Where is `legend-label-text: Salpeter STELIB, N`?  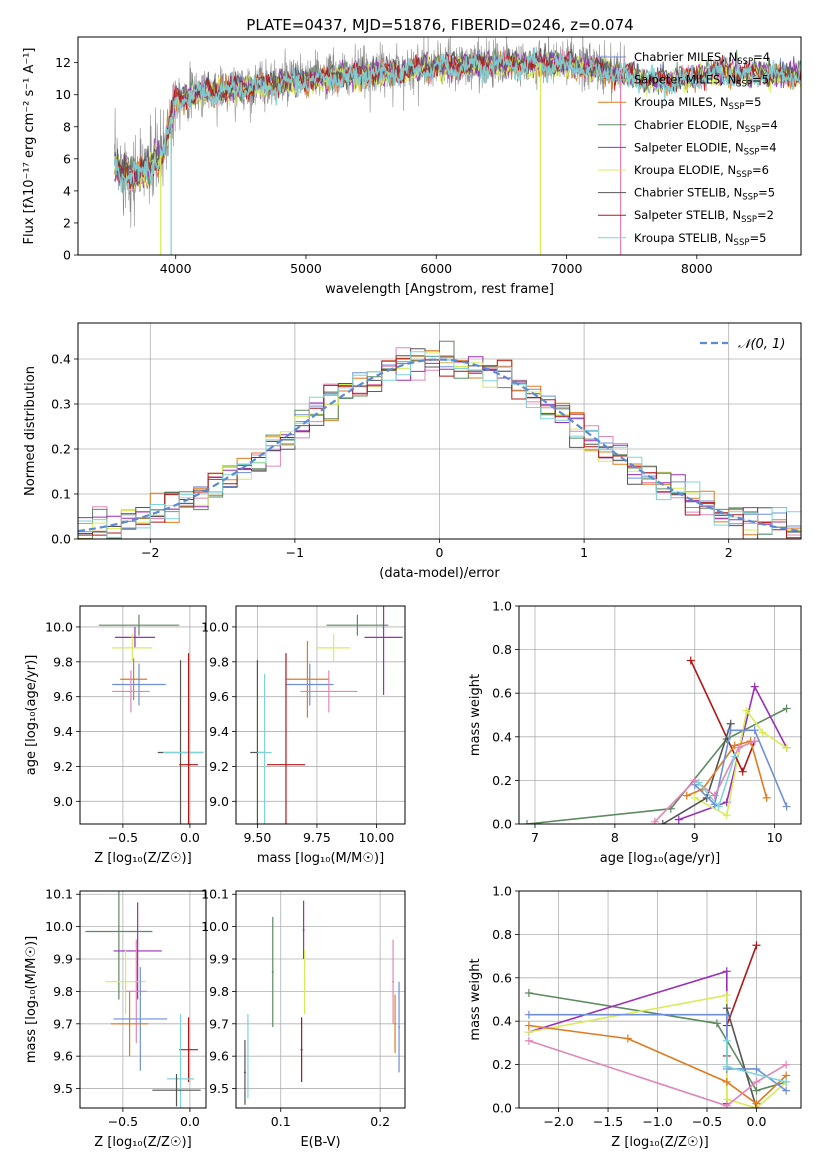 legend-label-text: Salpeter STELIB, N is located at coordinates (687, 215).